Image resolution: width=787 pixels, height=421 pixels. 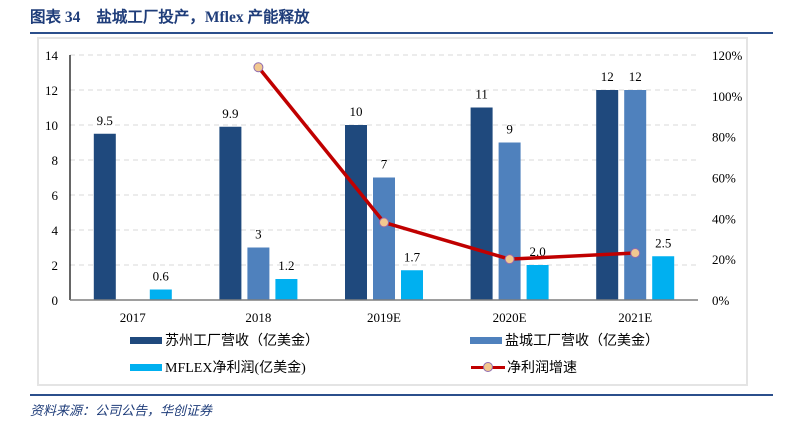 What do you see at coordinates (286, 265) in the screenshot?
I see `bar-data-label: 1.2` at bounding box center [286, 265].